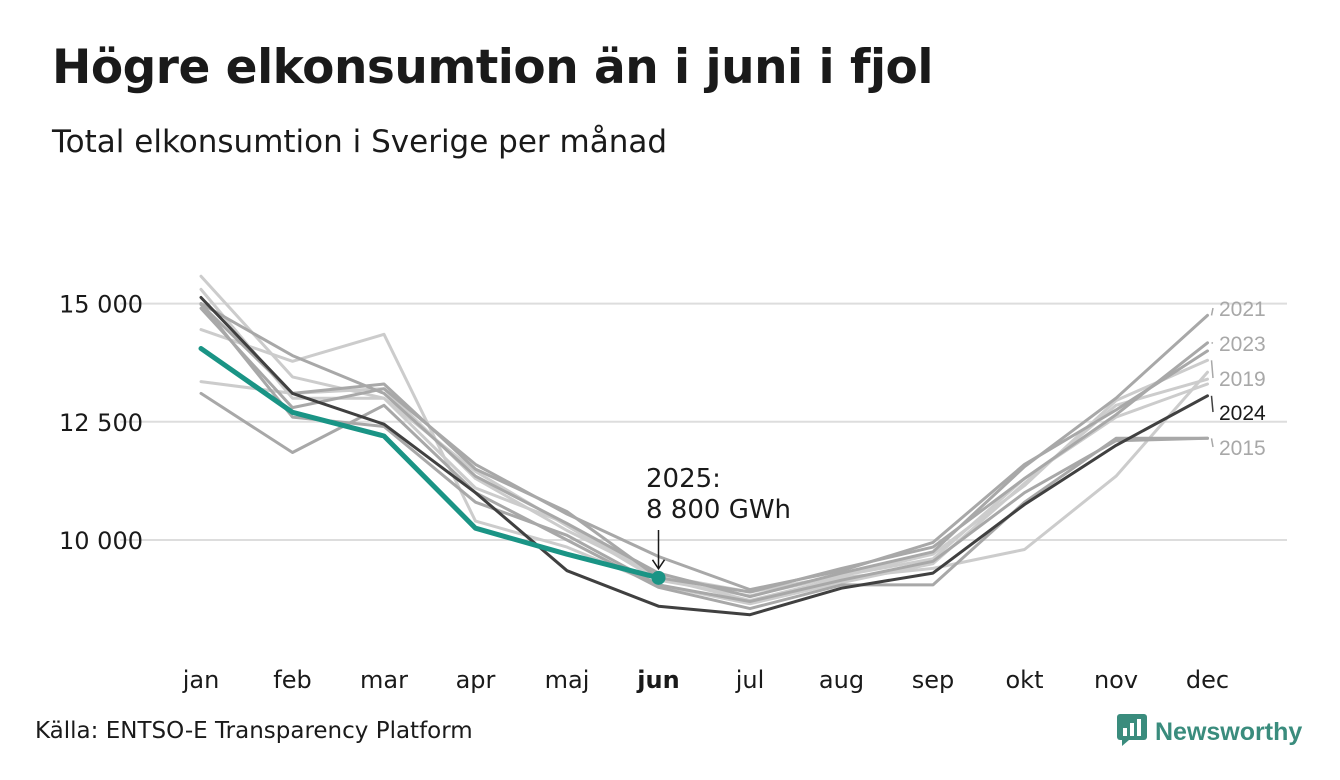 The height and width of the screenshot is (780, 1340). What do you see at coordinates (101, 305) in the screenshot?
I see `y-tick-label: 15 000` at bounding box center [101, 305].